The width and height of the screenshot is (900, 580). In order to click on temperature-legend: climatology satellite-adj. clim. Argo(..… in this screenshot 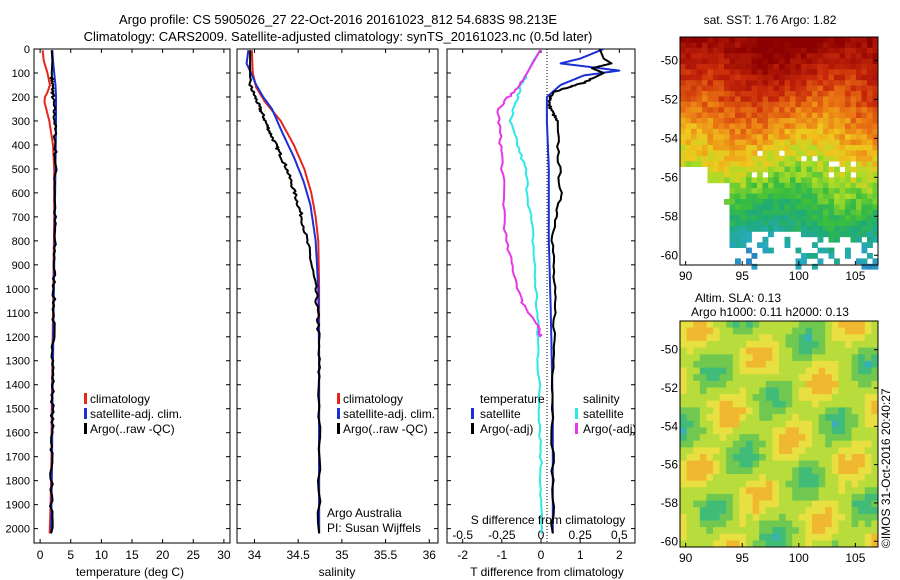, I will do `click(133, 414)`.